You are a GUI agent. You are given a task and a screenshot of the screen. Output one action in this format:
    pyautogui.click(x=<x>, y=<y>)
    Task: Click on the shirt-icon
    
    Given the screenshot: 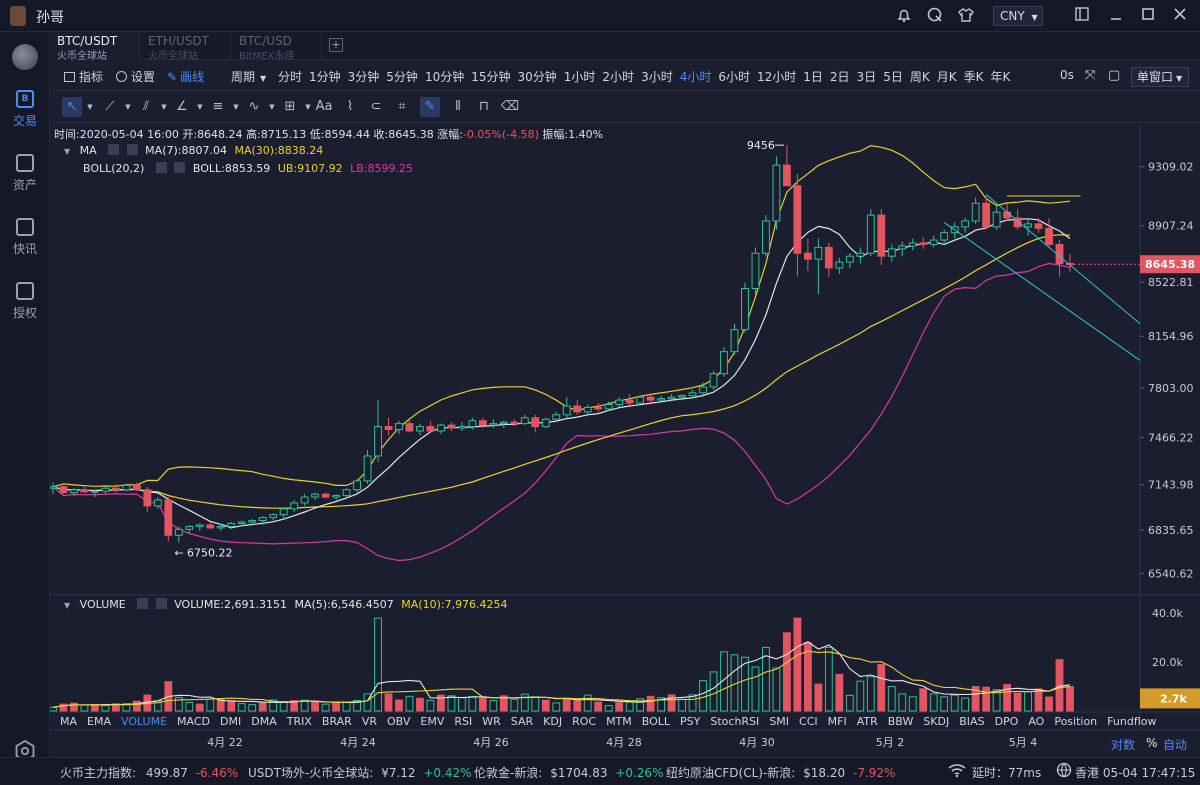 What is the action you would take?
    pyautogui.click(x=966, y=16)
    